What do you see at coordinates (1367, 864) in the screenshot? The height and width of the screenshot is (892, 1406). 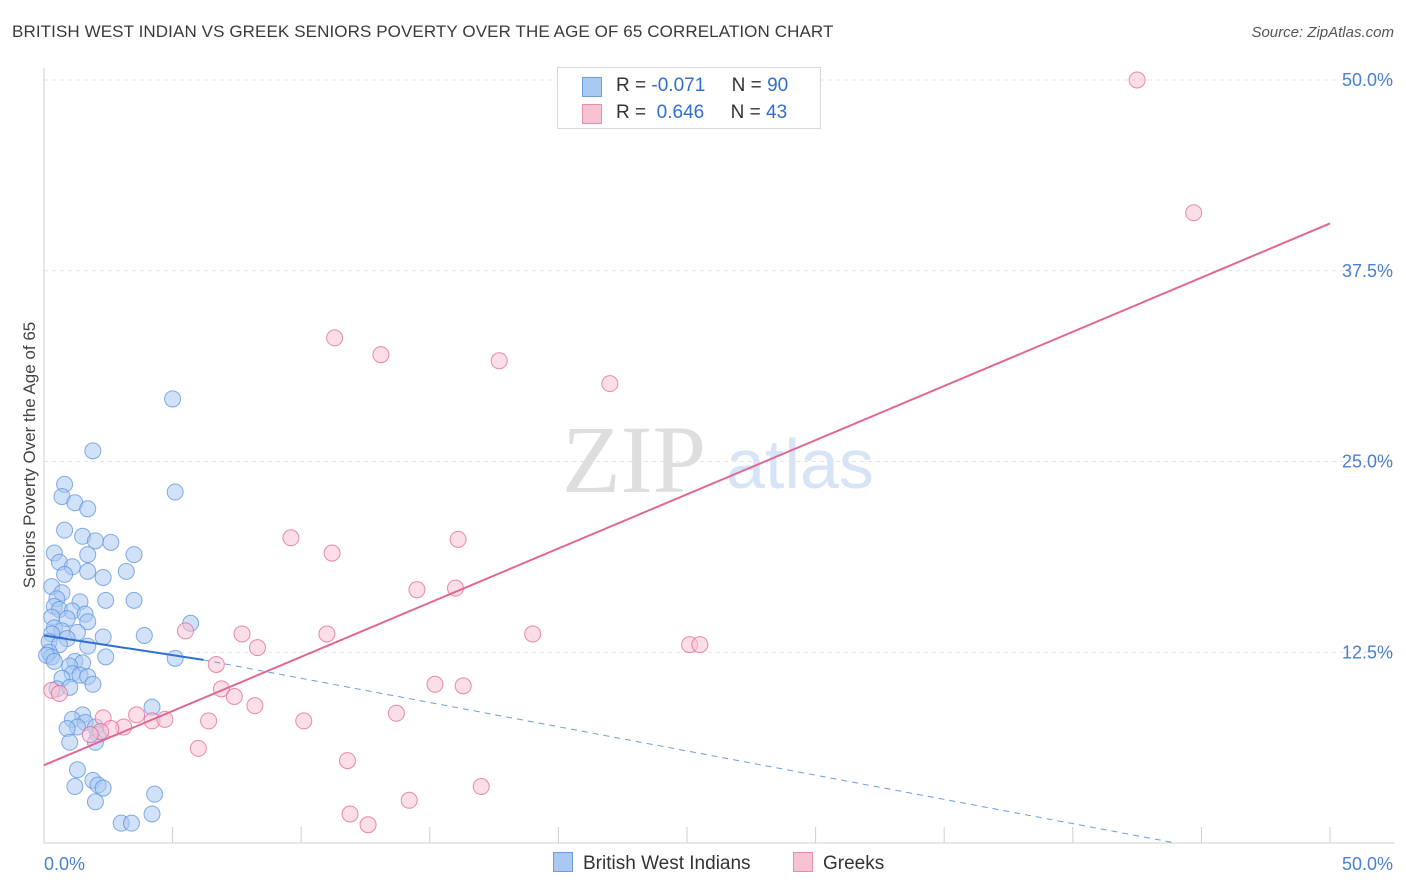 I see `x-tick-label: 50.0%` at bounding box center [1367, 864].